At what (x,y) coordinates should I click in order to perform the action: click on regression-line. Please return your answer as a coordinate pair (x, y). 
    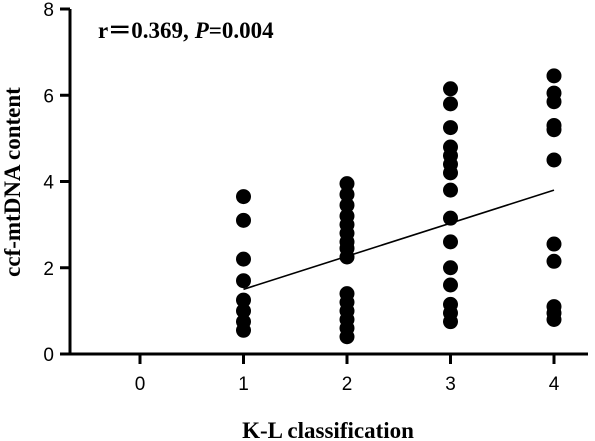
    Looking at the image, I should click on (399, 240).